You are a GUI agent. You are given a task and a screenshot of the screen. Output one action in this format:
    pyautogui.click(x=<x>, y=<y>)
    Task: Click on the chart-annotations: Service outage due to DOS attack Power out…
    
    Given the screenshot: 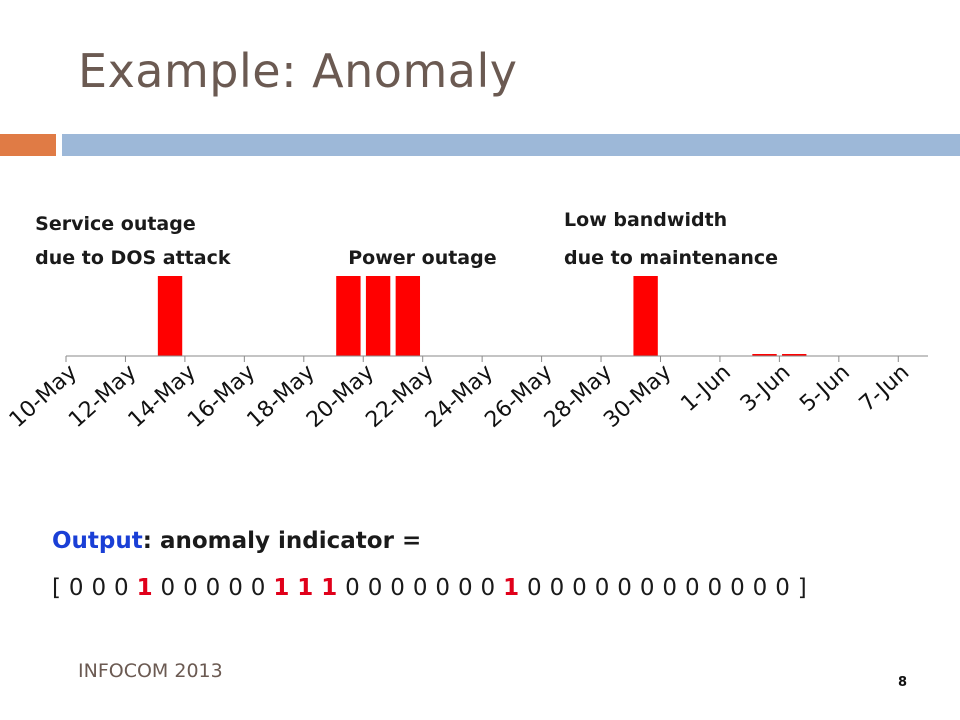 What is the action you would take?
    pyautogui.click(x=406, y=239)
    